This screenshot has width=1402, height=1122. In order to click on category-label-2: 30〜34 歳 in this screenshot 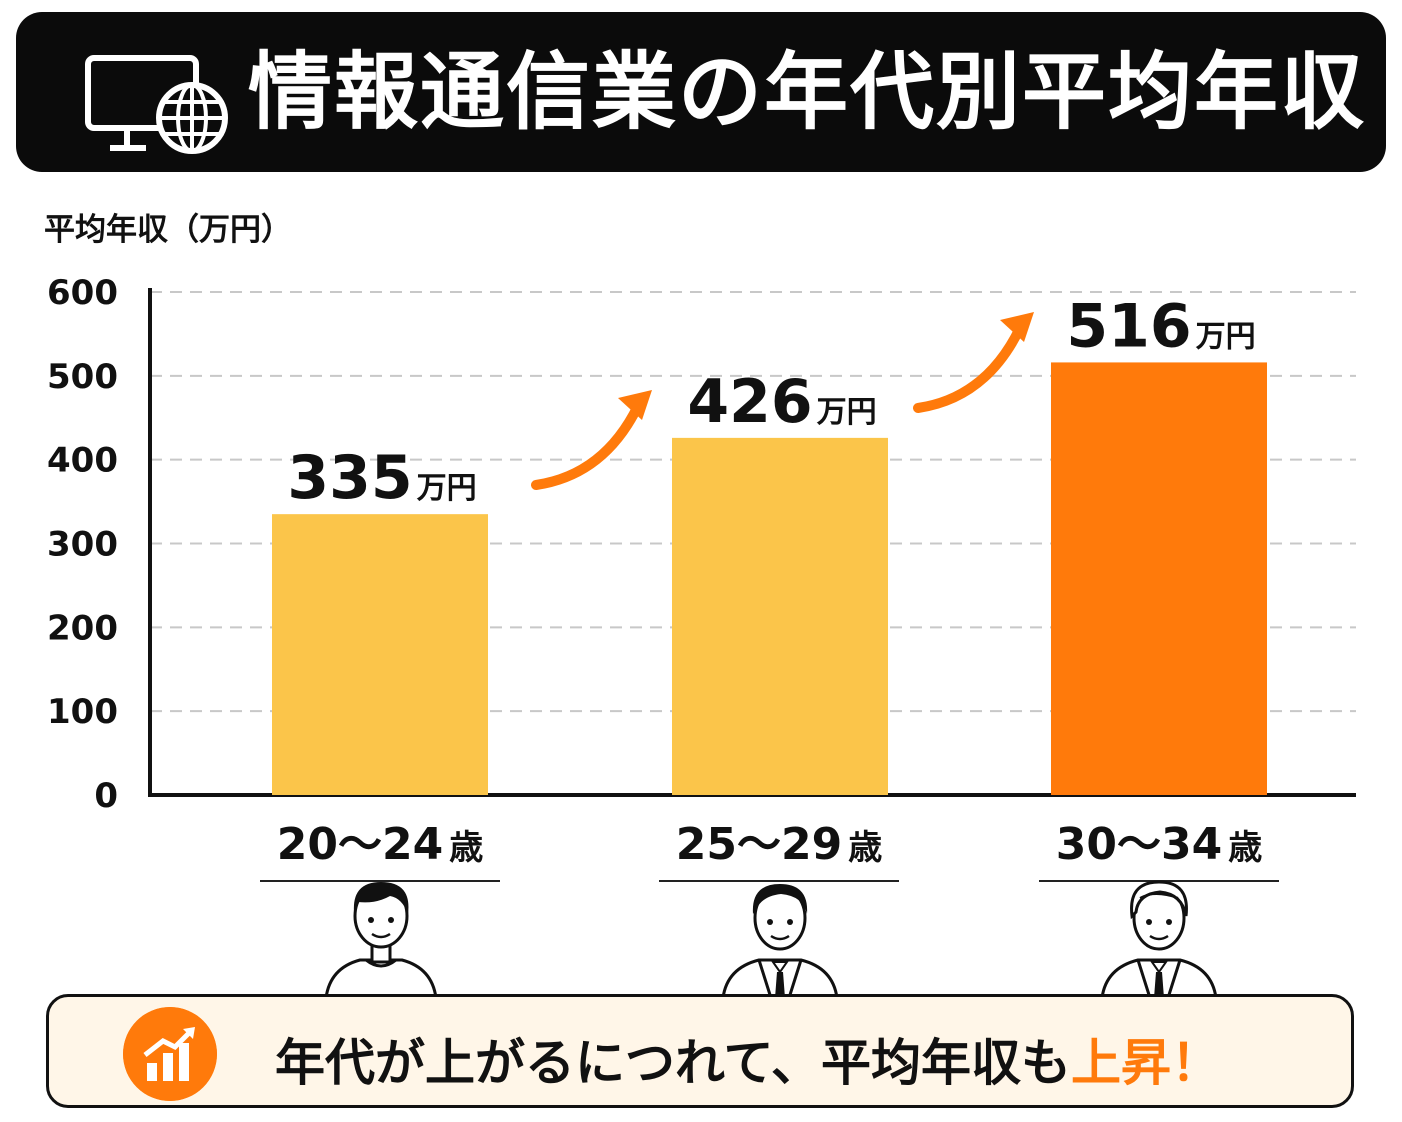, I will do `click(1159, 845)`.